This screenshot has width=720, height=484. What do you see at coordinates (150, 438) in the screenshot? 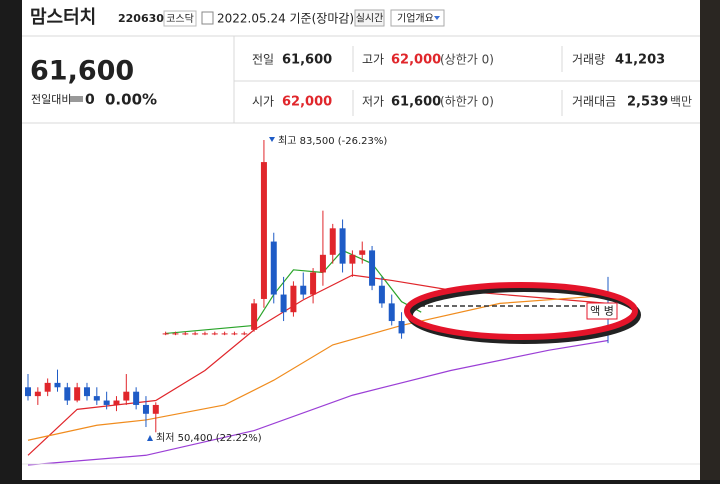
I see `low-marker` at bounding box center [150, 438].